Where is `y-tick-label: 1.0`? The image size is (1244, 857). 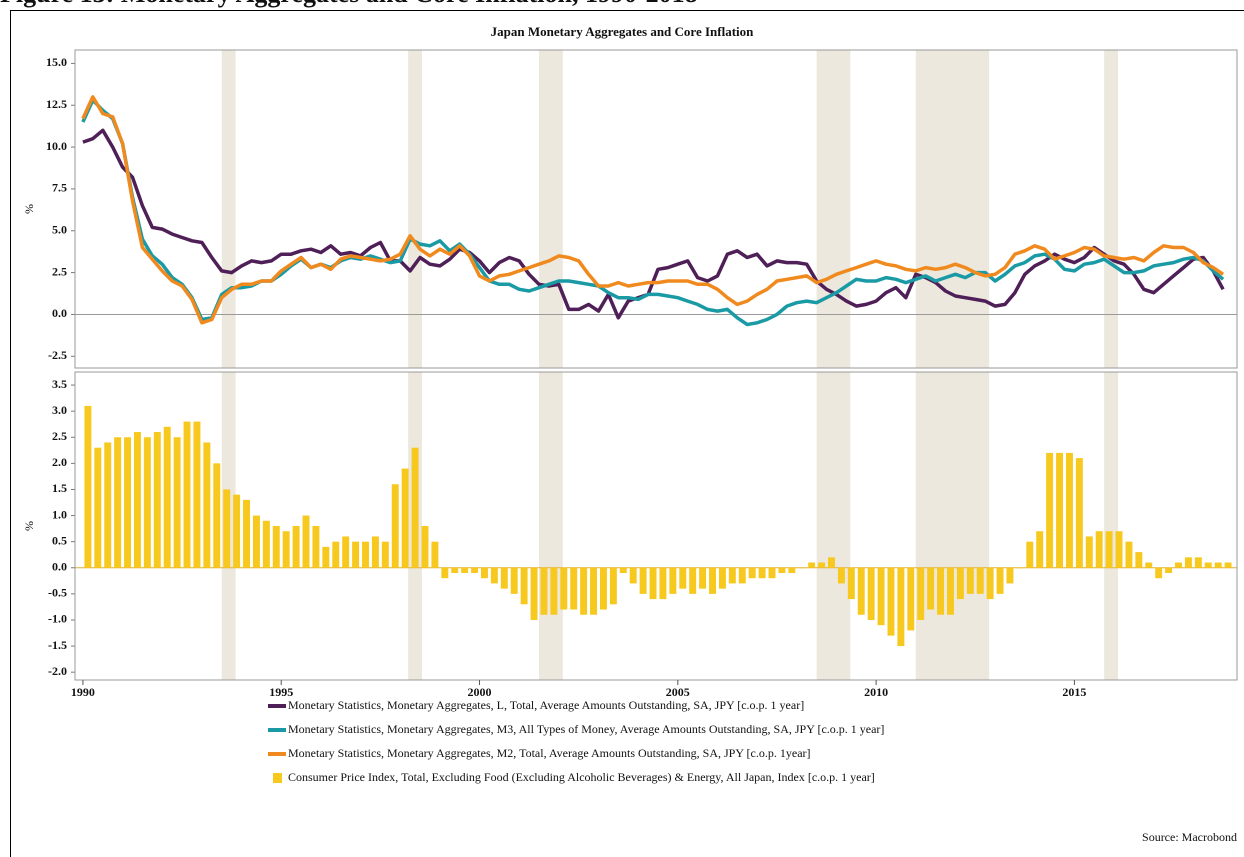
y-tick-label: 1.0 is located at coordinates (59, 514).